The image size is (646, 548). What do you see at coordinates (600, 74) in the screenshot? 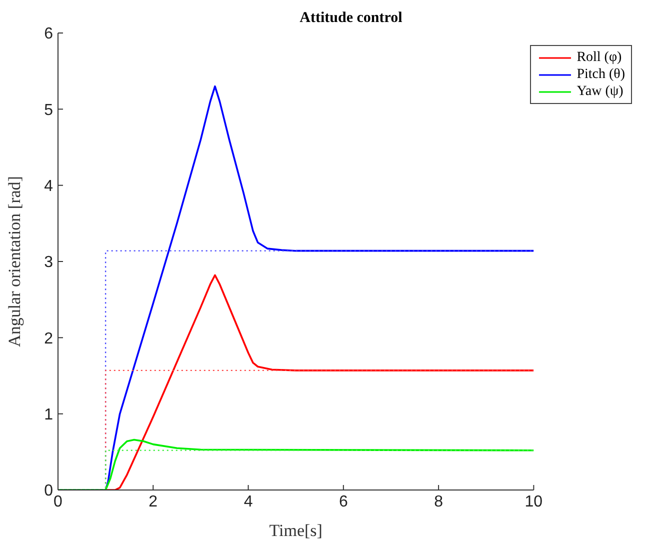
I see `legend-label: Pitch (θ)` at bounding box center [600, 74].